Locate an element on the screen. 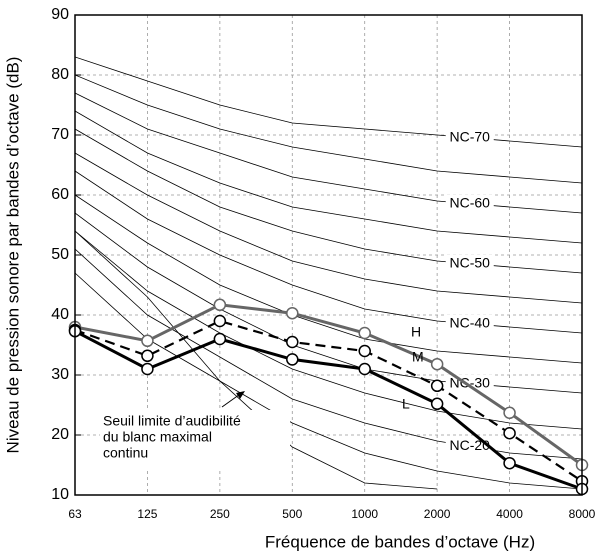  x-tick-label: 8000 is located at coordinates (582, 514).